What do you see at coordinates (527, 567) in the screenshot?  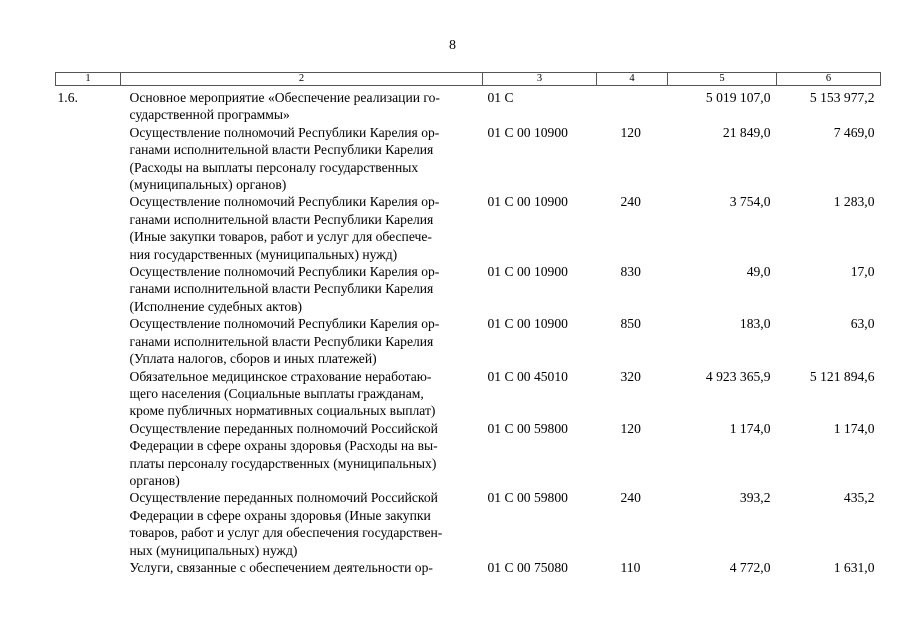 I see `row-code: 01 C 00 75080` at bounding box center [527, 567].